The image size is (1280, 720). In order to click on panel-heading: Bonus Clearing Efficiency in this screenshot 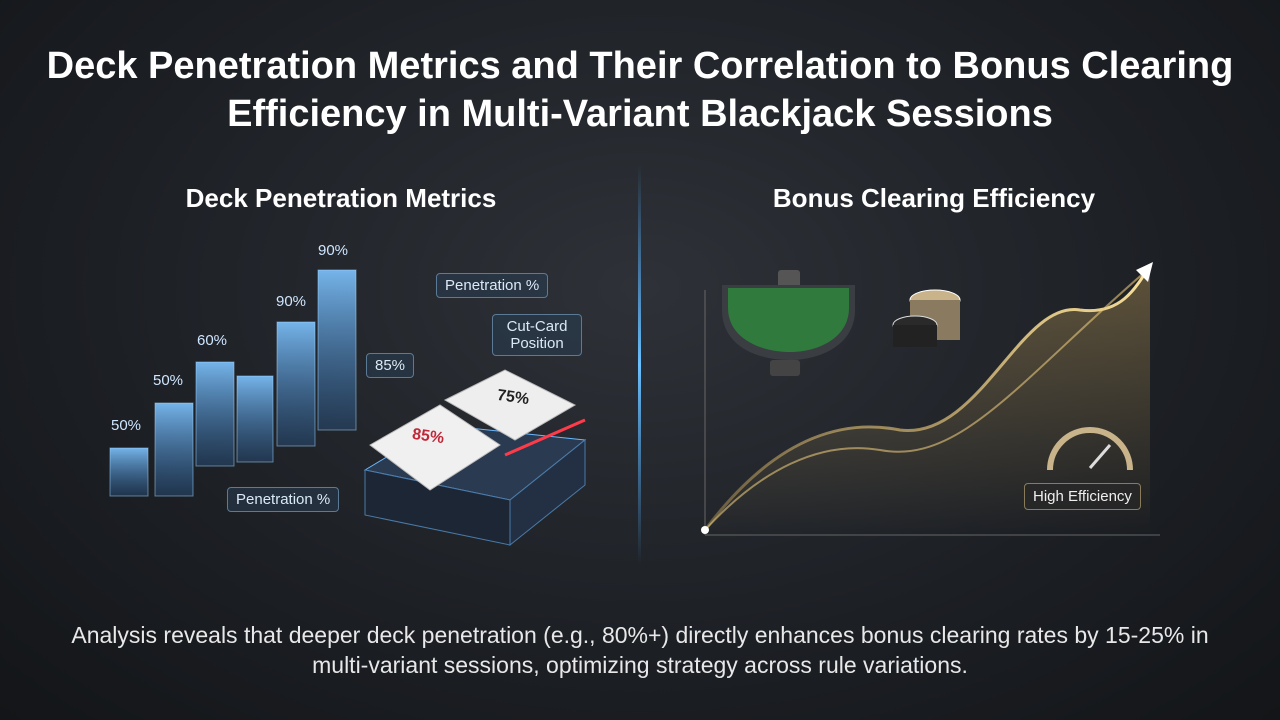, I will do `click(934, 198)`.